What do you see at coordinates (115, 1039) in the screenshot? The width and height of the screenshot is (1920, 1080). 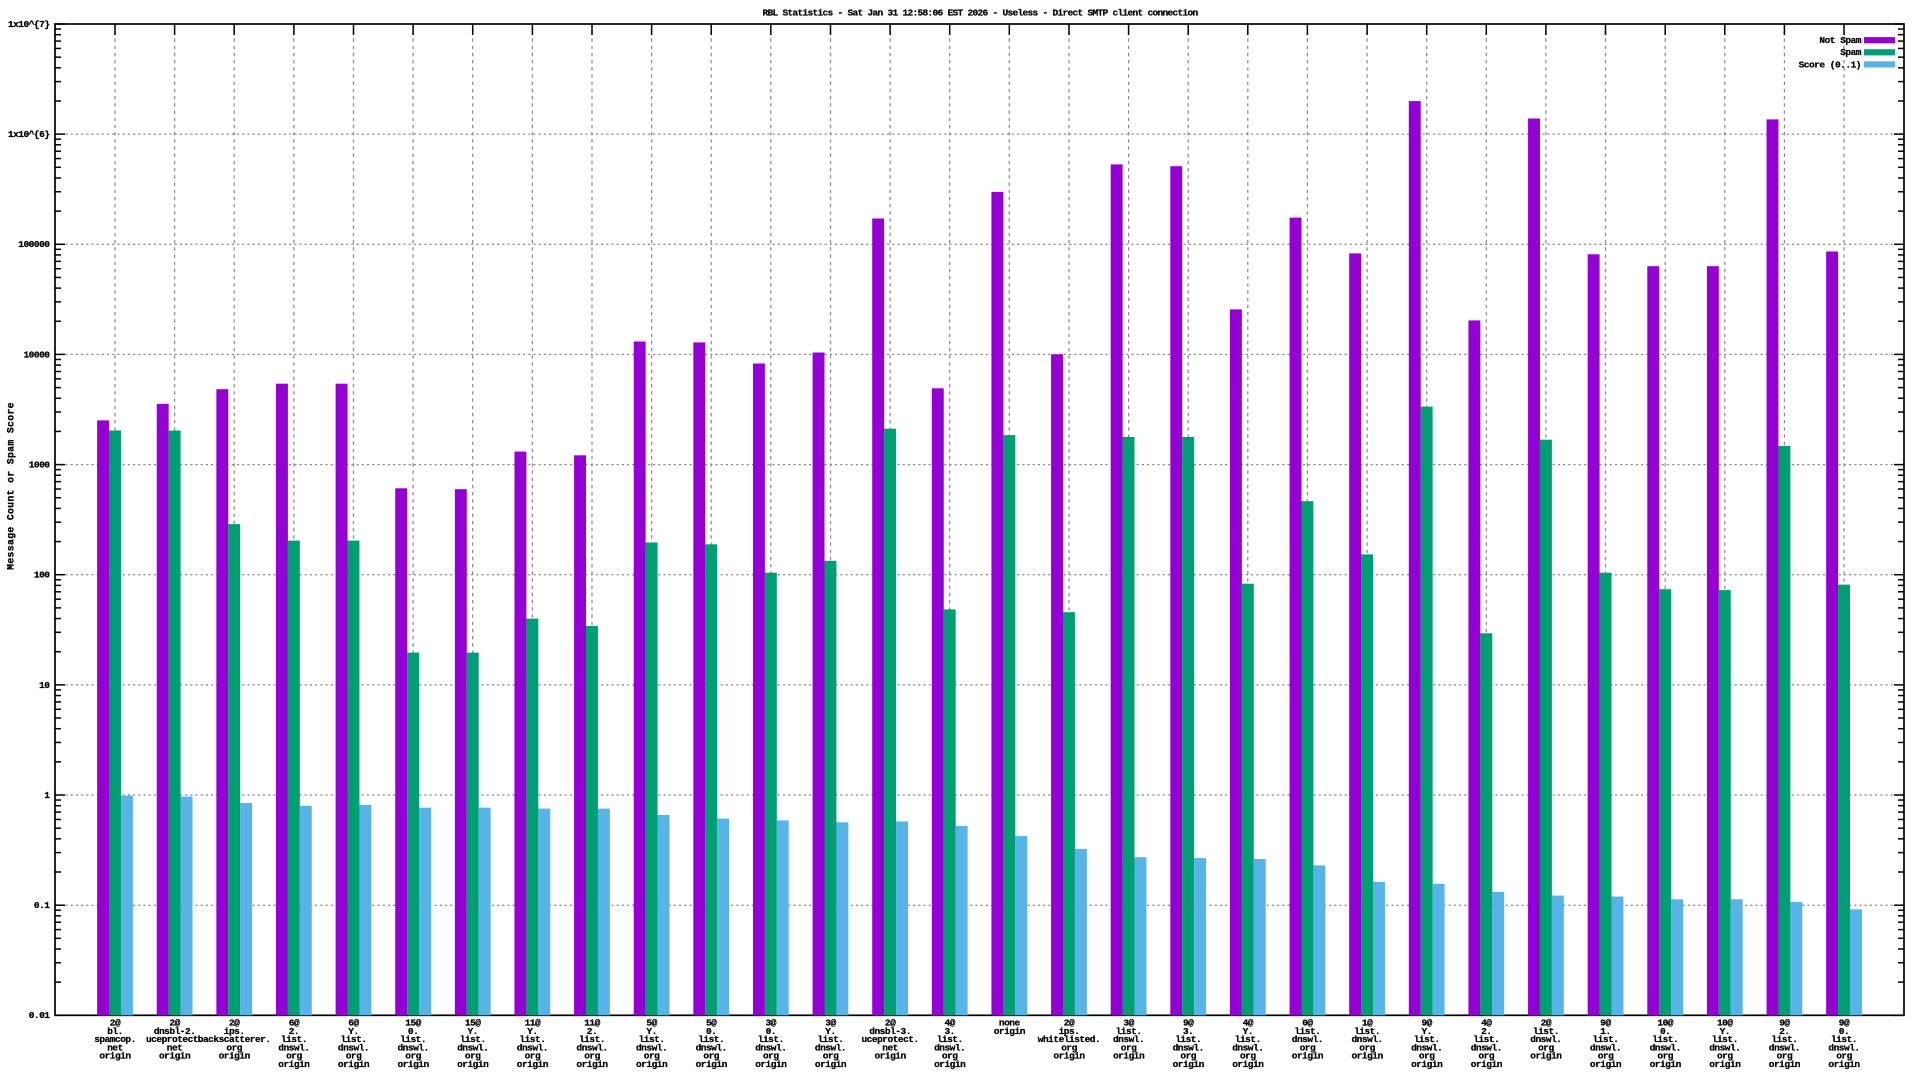 I see `svg-text: spamcop.` at bounding box center [115, 1039].